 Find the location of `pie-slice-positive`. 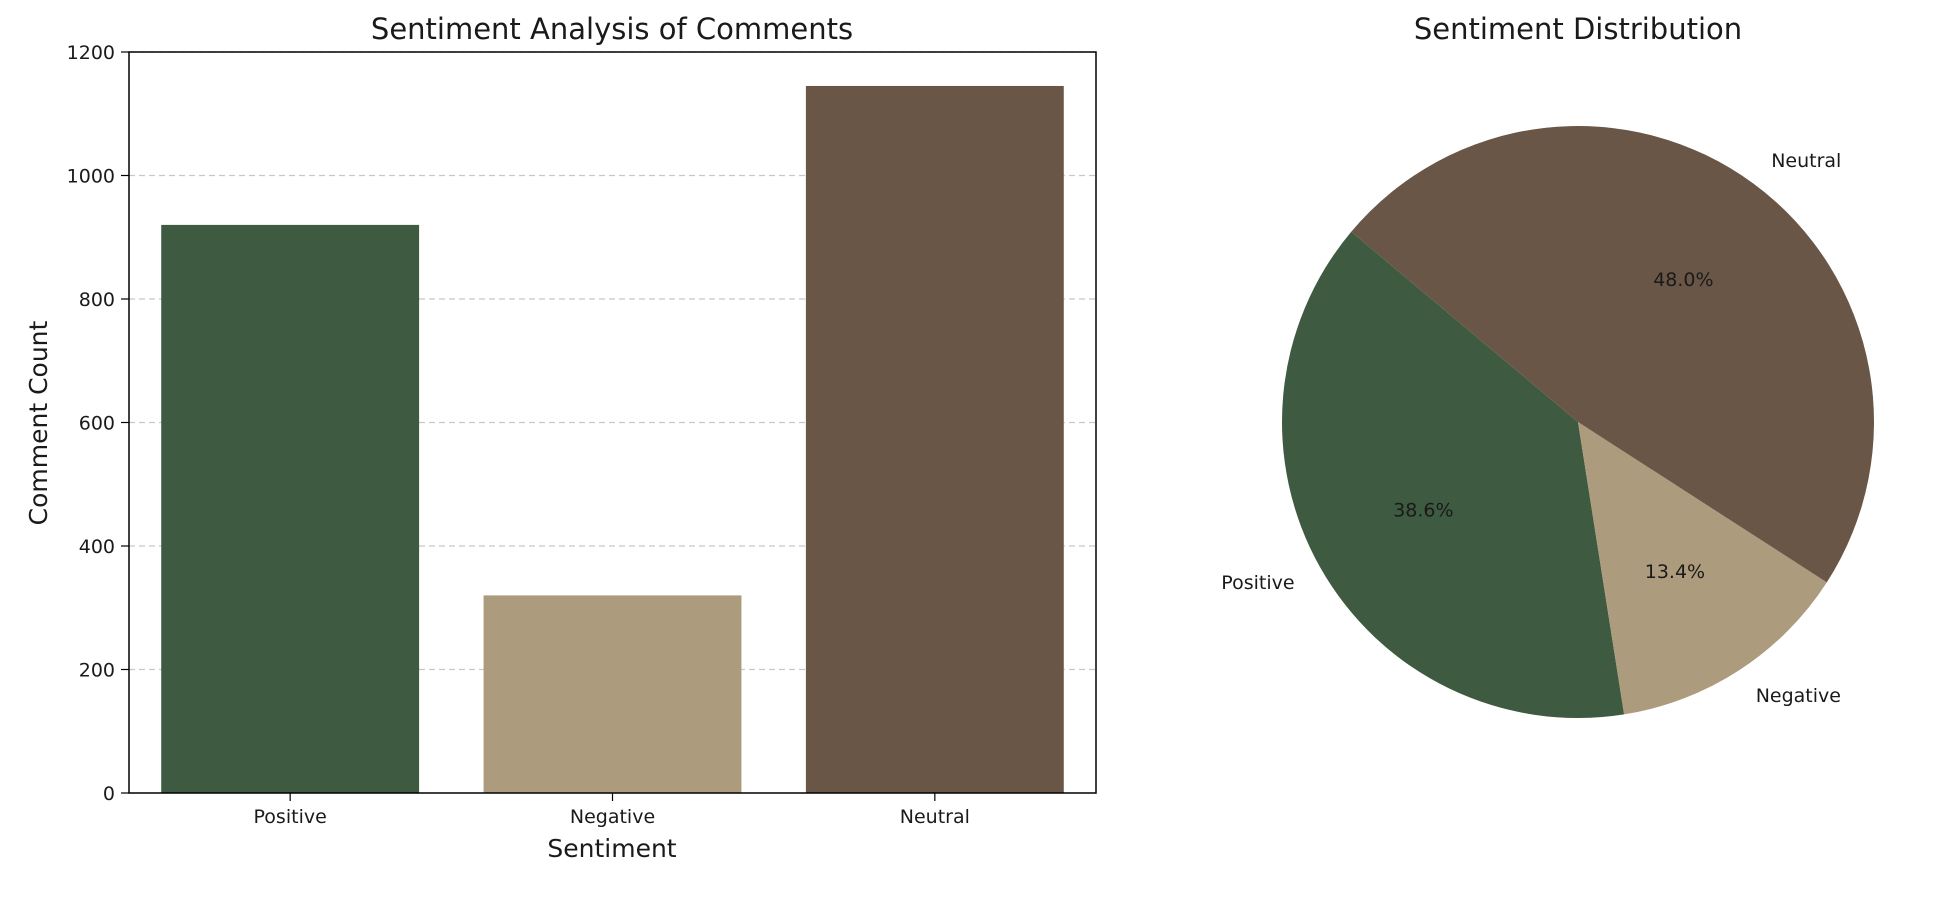

pie-slice-positive is located at coordinates (1453, 475).